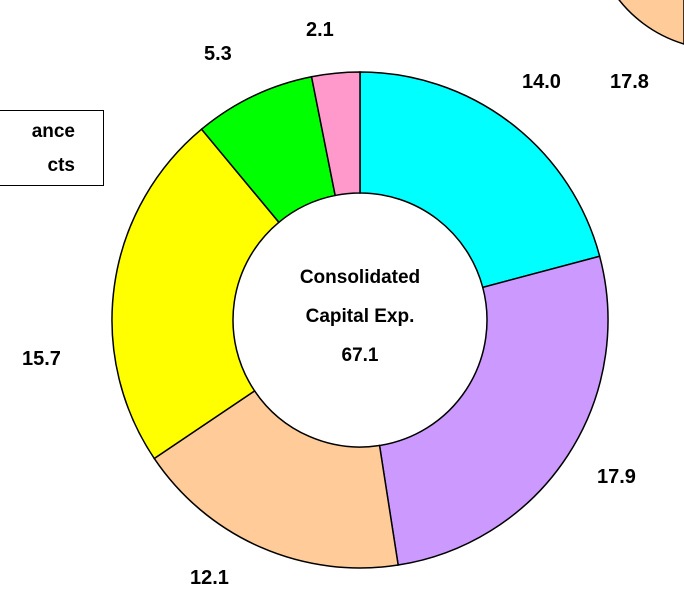 The width and height of the screenshot is (684, 589). I want to click on slice-label-4: 5.3, so click(218, 54).